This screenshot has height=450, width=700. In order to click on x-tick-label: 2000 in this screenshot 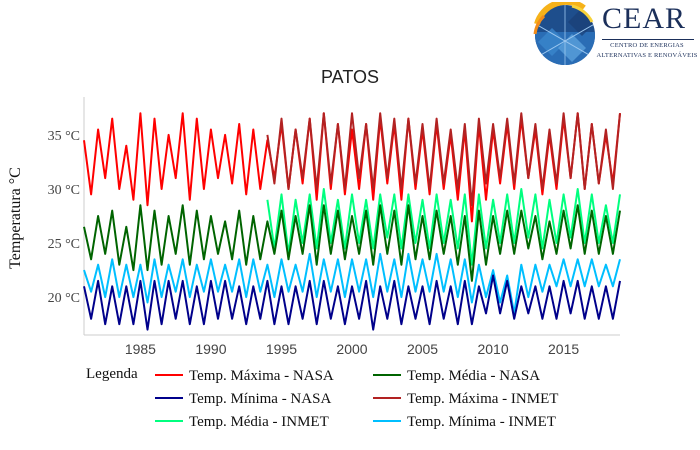, I will do `click(351, 349)`.